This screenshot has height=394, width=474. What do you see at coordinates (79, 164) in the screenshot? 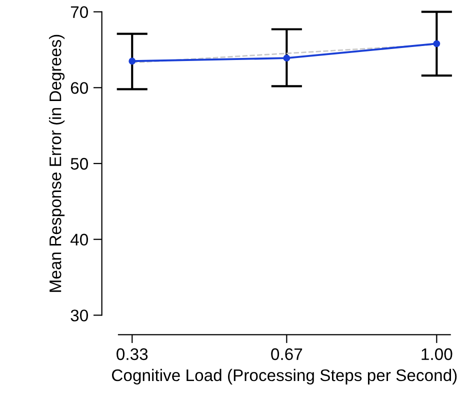
I see `y-tick-label: 50` at bounding box center [79, 164].